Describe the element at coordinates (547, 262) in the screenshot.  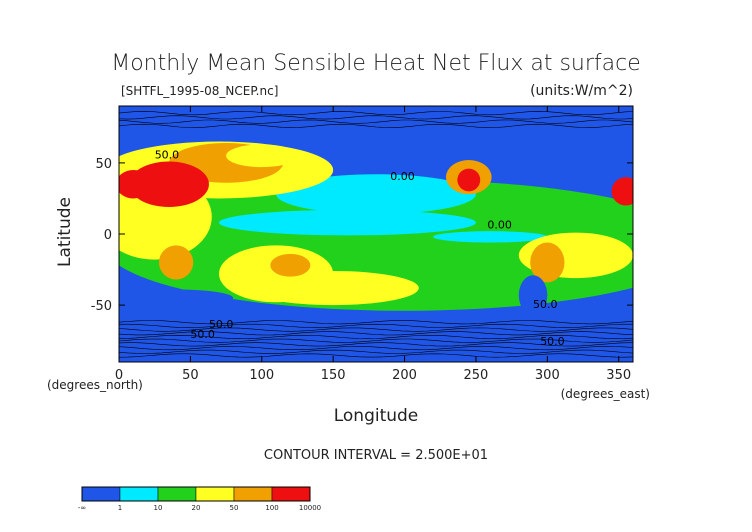
I see `field-orange-samerica` at that location.